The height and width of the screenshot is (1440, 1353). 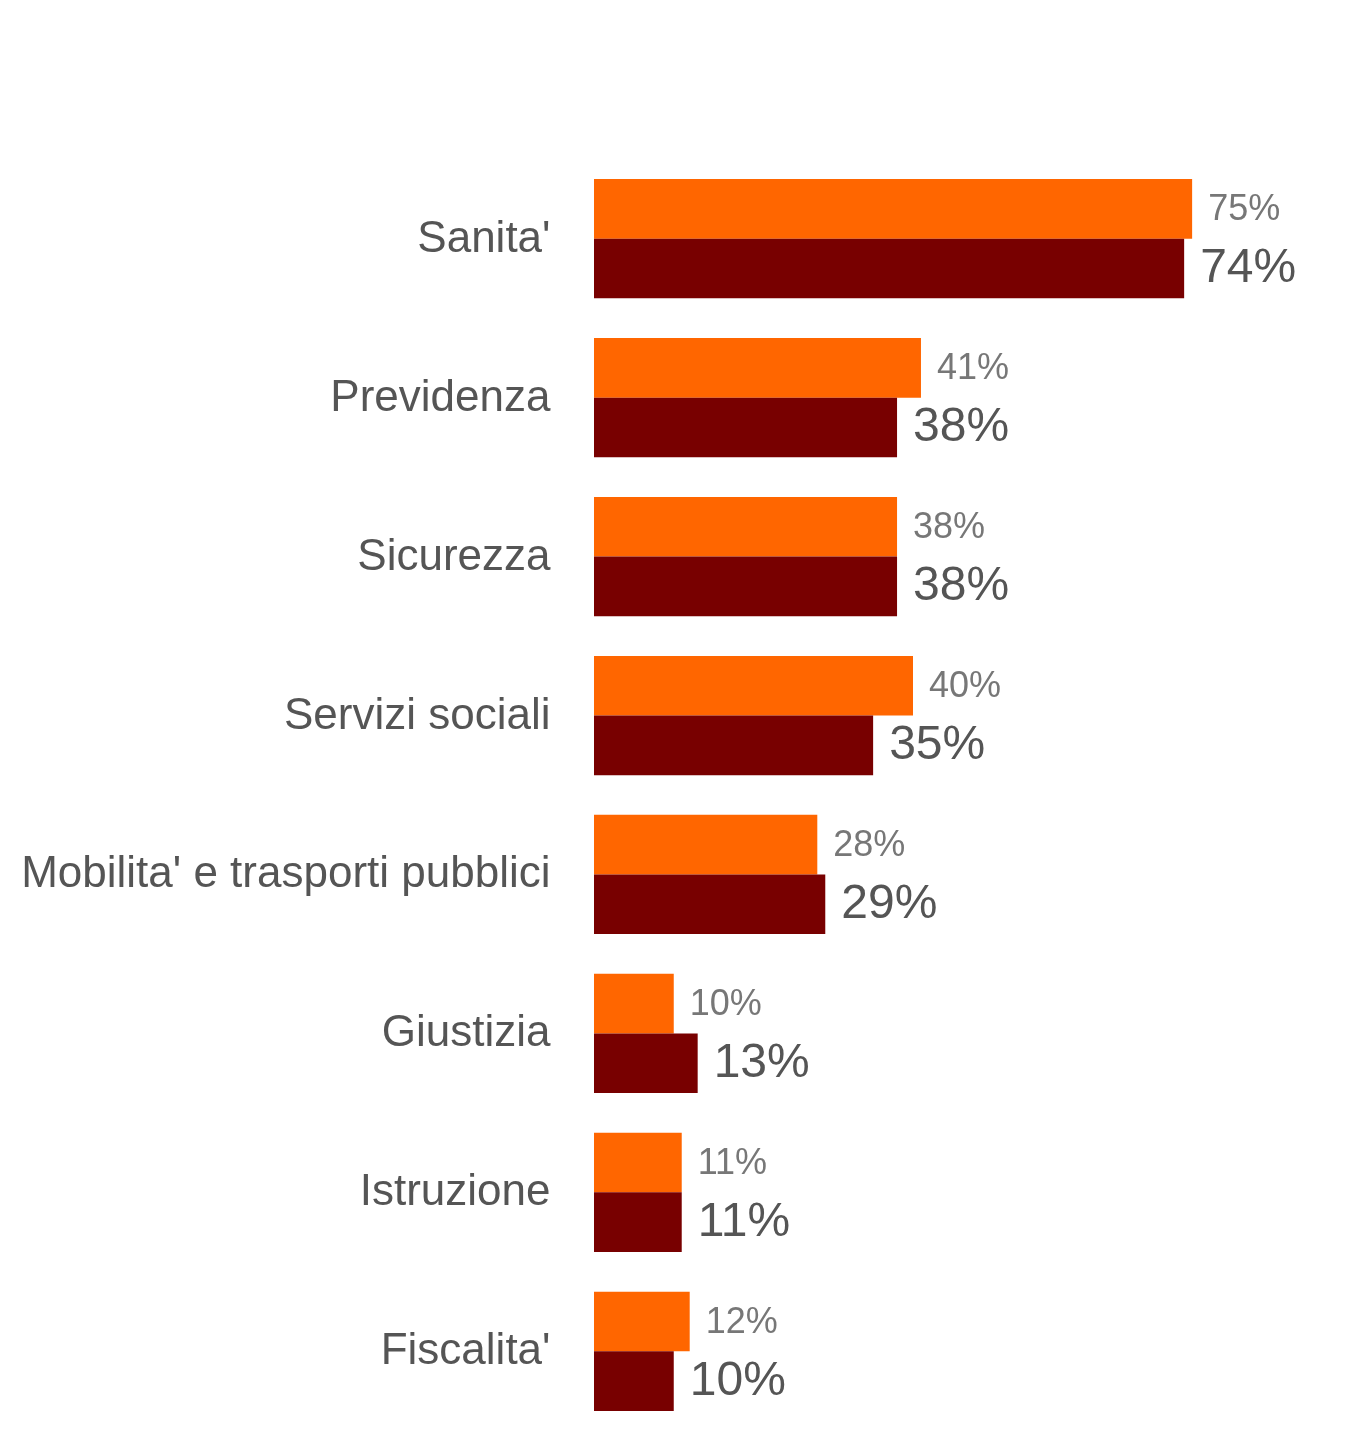 I want to click on y-tick-label: Istruzione, so click(x=455, y=1190).